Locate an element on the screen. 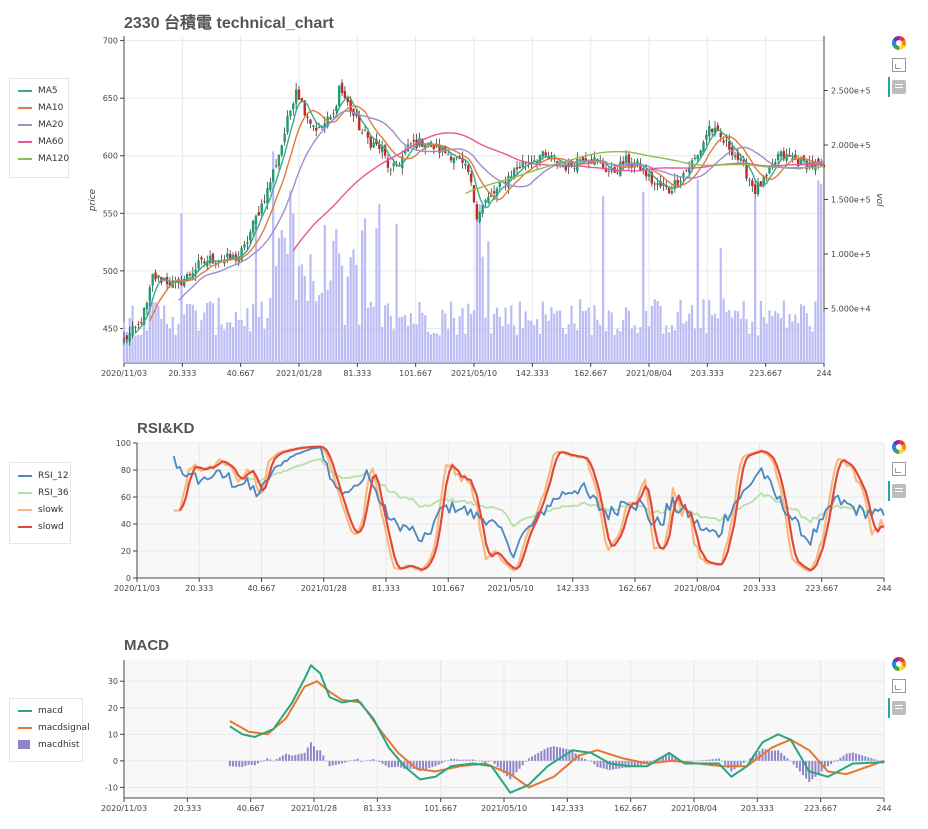  price-legend: MA5 MA10 MA20 MA60 MA120 is located at coordinates (39, 128).